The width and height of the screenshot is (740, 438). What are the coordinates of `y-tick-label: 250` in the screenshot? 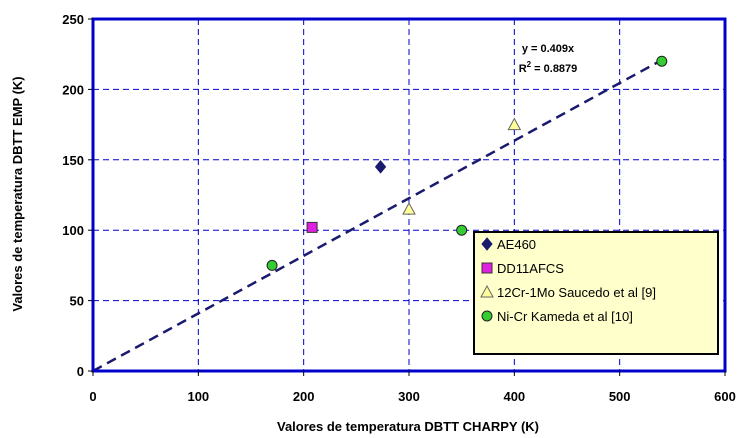 It's located at (73, 19).